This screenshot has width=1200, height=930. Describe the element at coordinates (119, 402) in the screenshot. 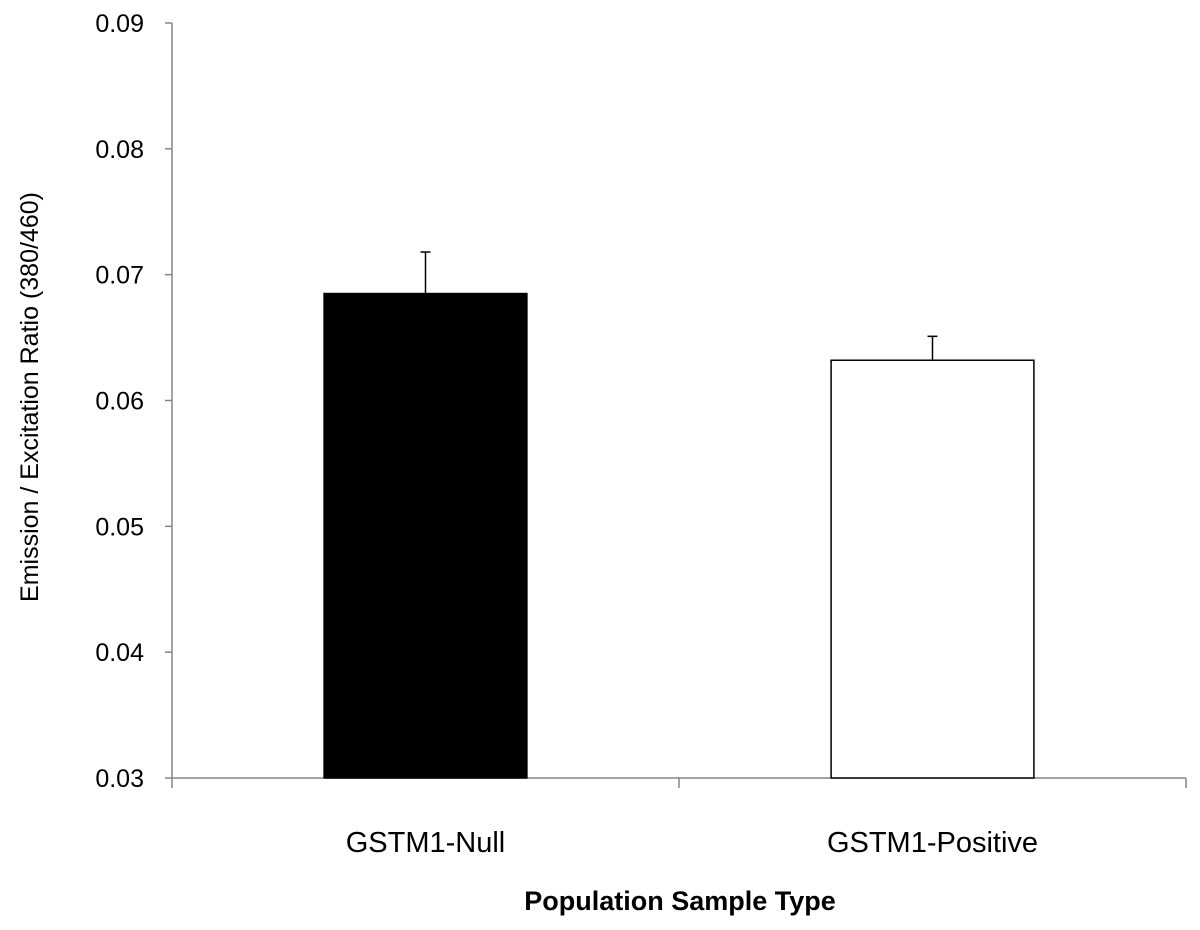

I see `y-tick-label: 0.06` at that location.